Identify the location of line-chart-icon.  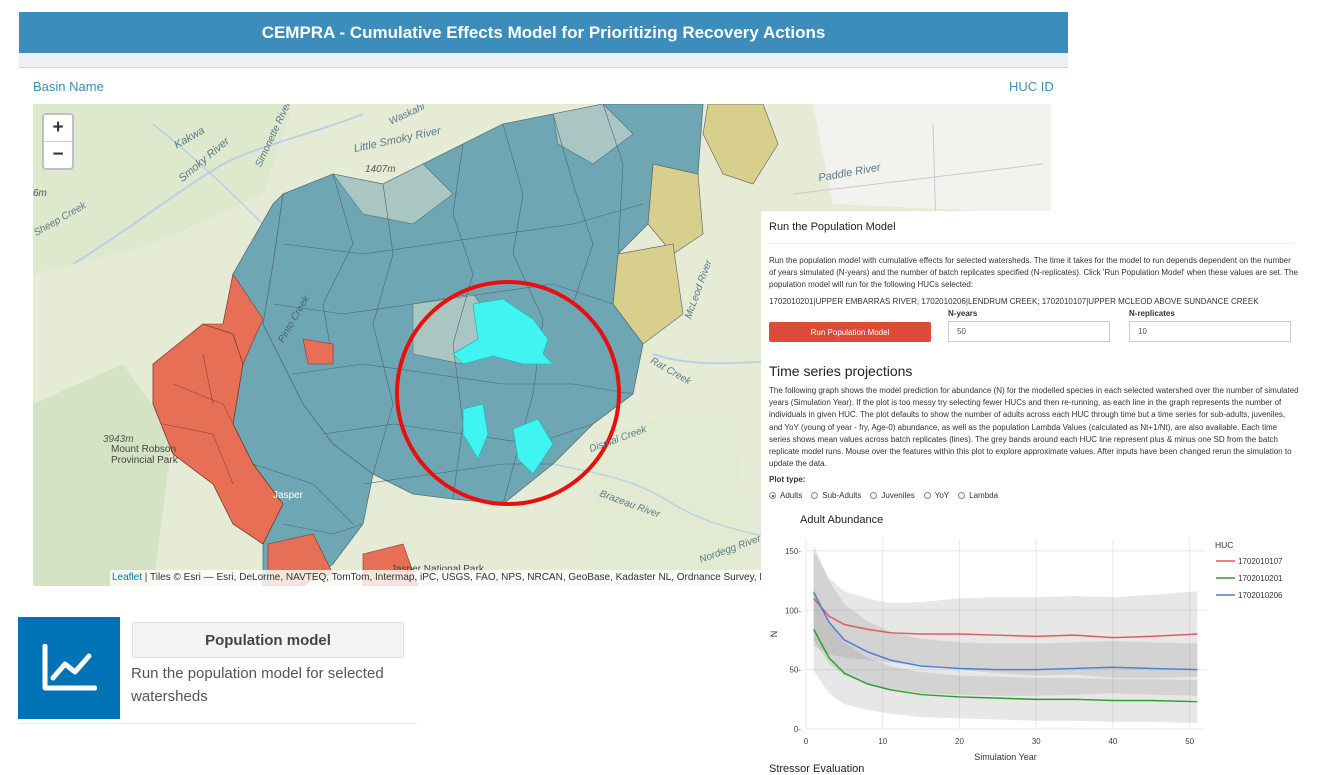
(69, 667).